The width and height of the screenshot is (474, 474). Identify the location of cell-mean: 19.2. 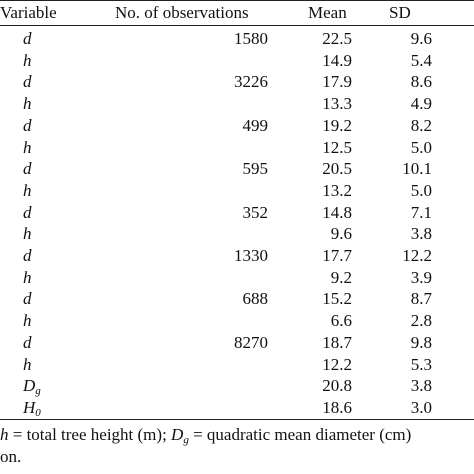
(337, 125).